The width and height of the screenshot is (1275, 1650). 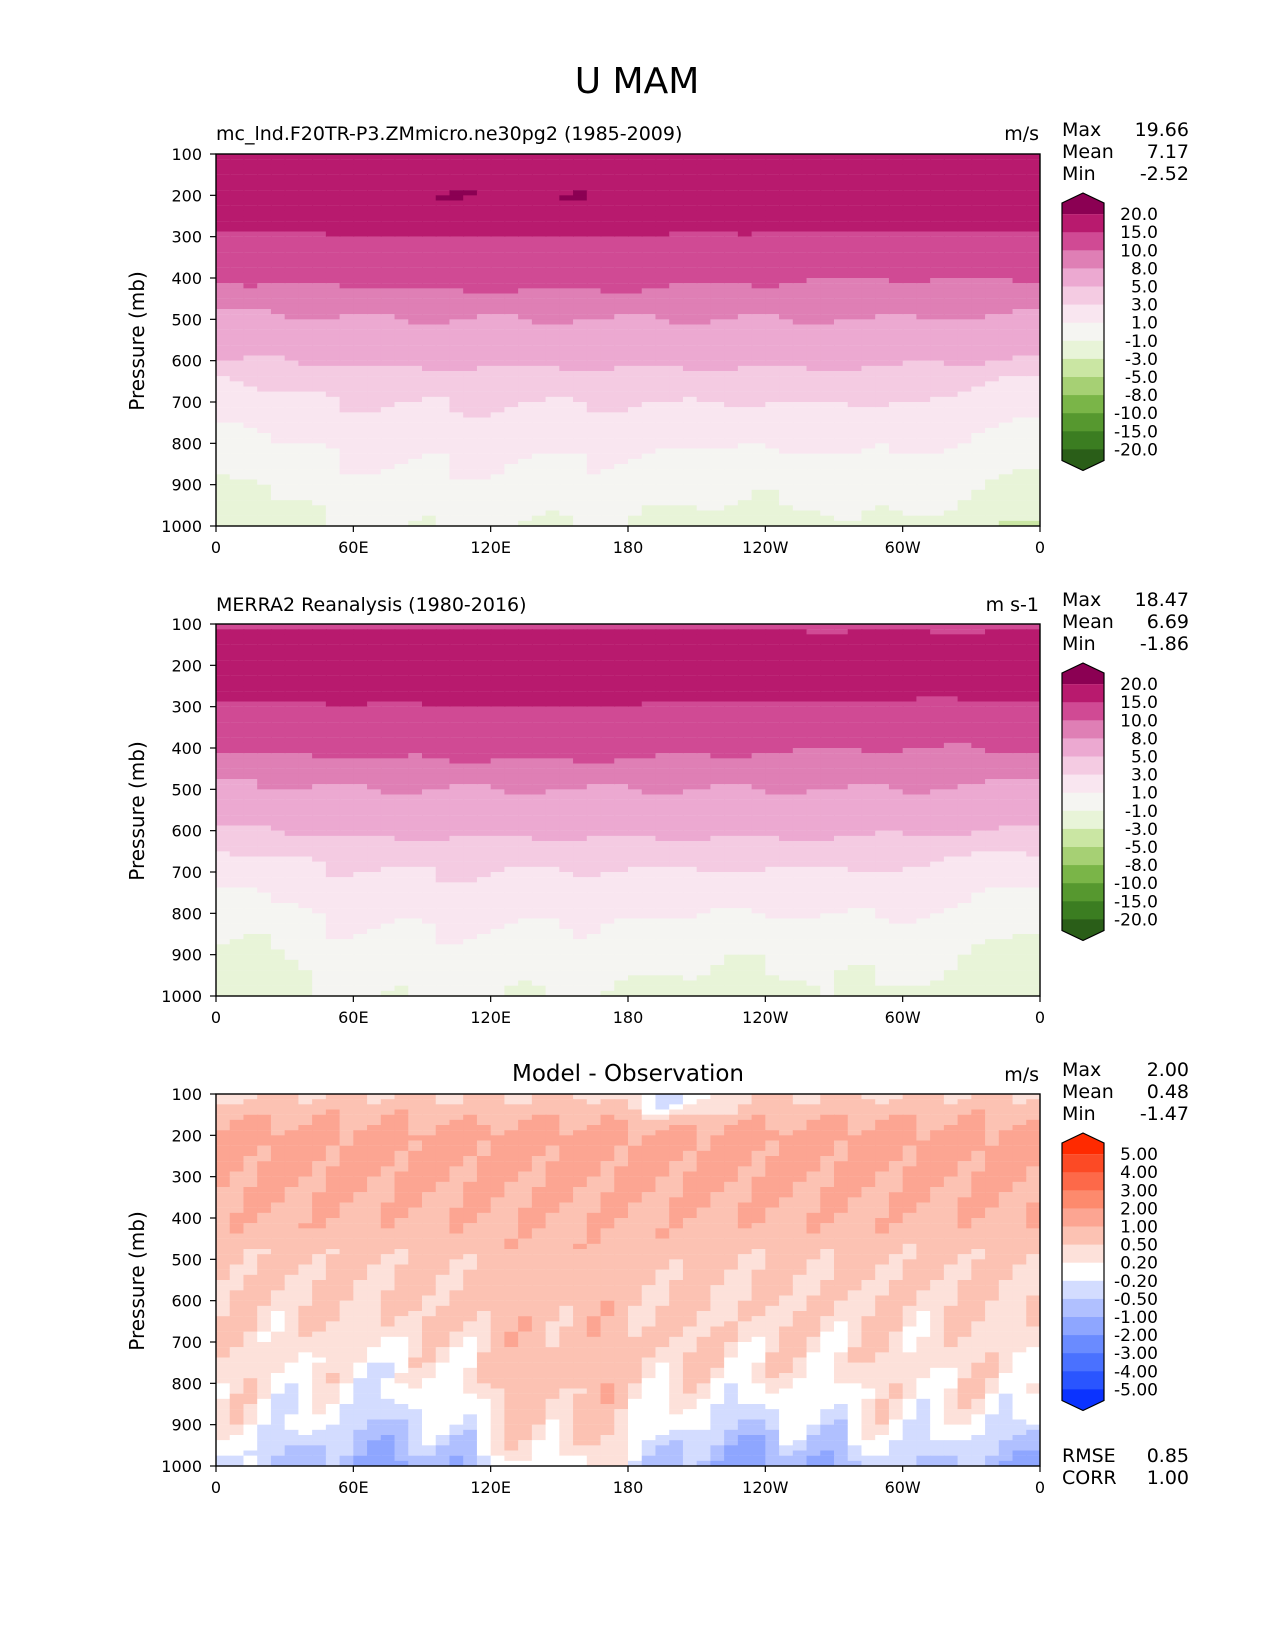 I want to click on colorbar-label: 10.0, so click(x=1139, y=251).